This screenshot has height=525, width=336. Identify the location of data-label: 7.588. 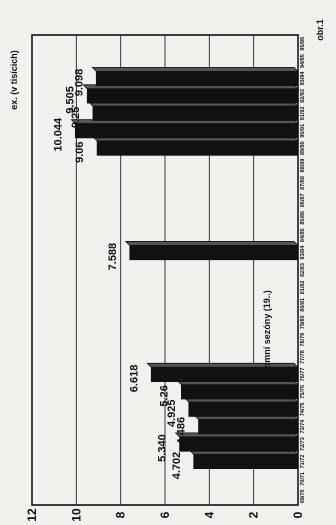
(113, 257).